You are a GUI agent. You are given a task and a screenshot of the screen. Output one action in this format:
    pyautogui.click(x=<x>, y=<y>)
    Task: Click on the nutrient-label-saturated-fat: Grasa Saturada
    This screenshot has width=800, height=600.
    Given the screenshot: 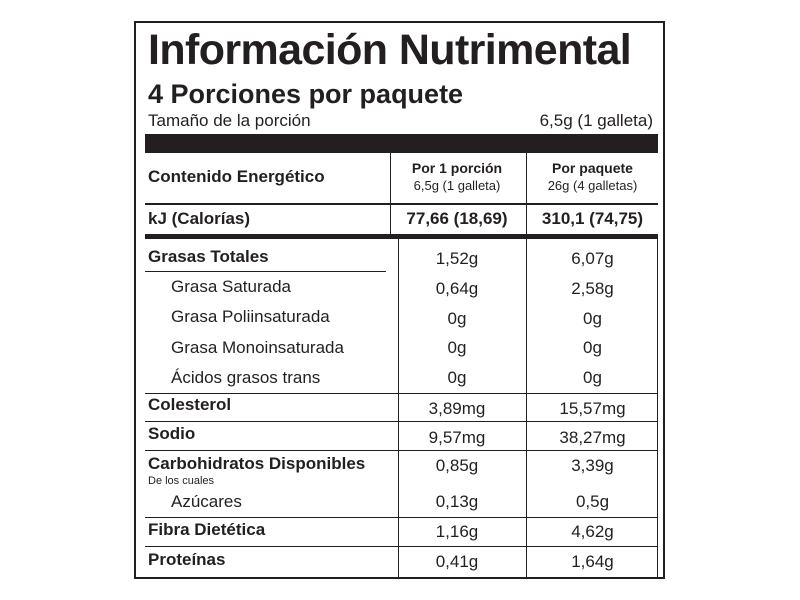 What is the action you would take?
    pyautogui.click(x=231, y=286)
    